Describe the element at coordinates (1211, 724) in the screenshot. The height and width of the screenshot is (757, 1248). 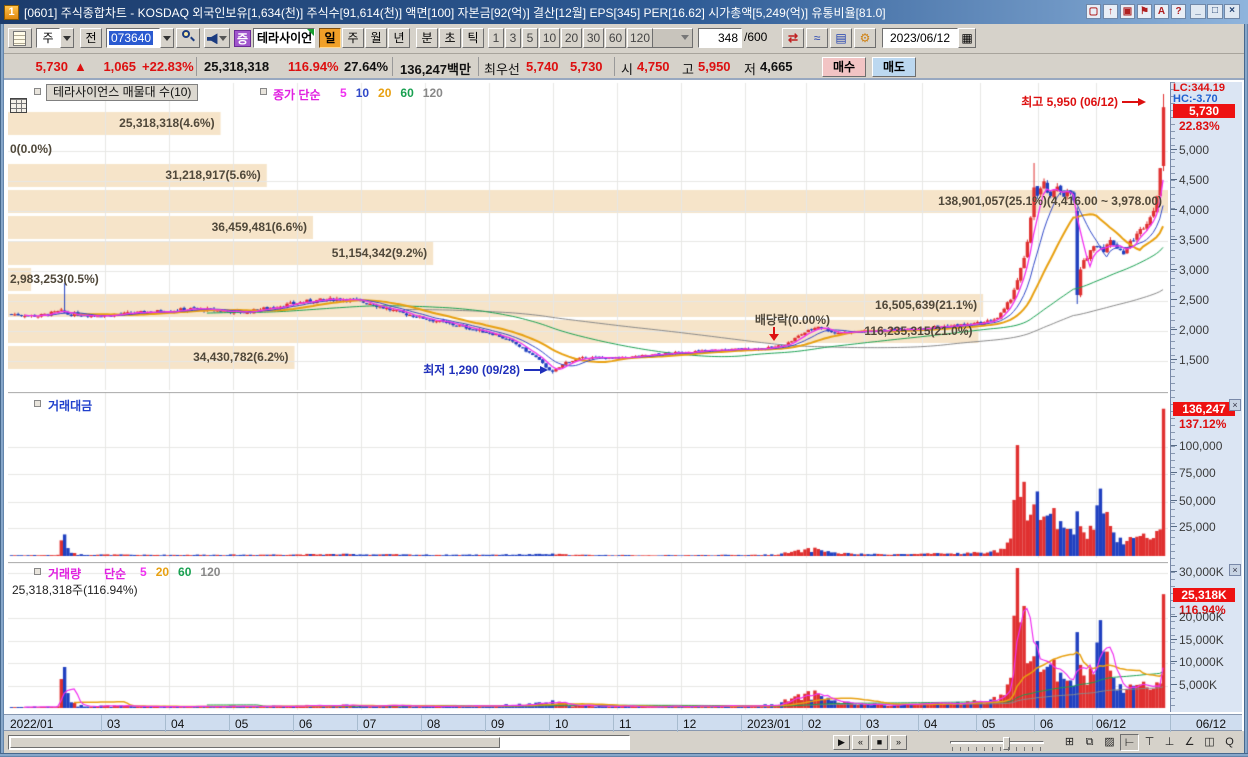
I see `corner-date-label: 06/12` at that location.